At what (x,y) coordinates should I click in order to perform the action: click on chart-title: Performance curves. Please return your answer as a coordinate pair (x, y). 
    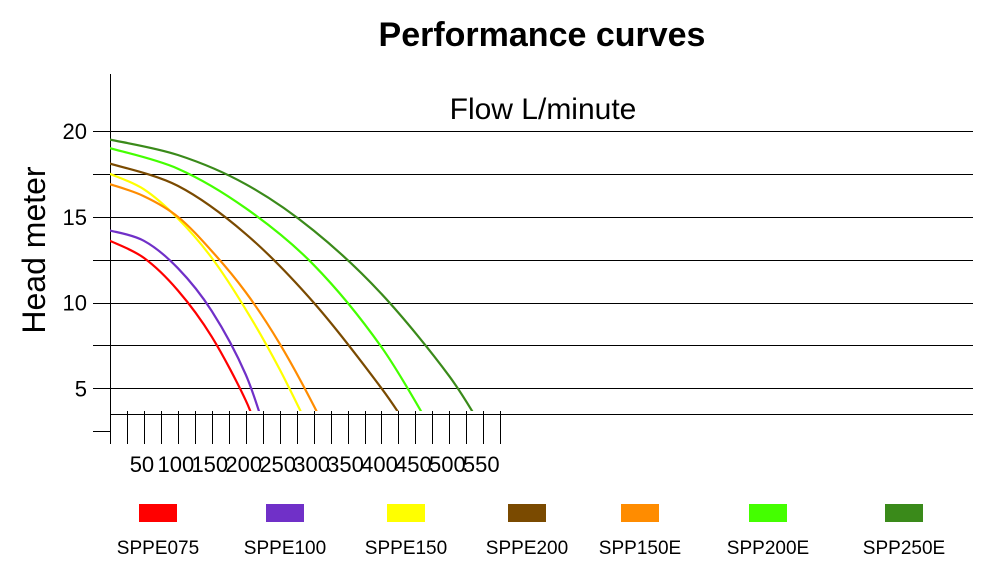
    Looking at the image, I should click on (542, 35).